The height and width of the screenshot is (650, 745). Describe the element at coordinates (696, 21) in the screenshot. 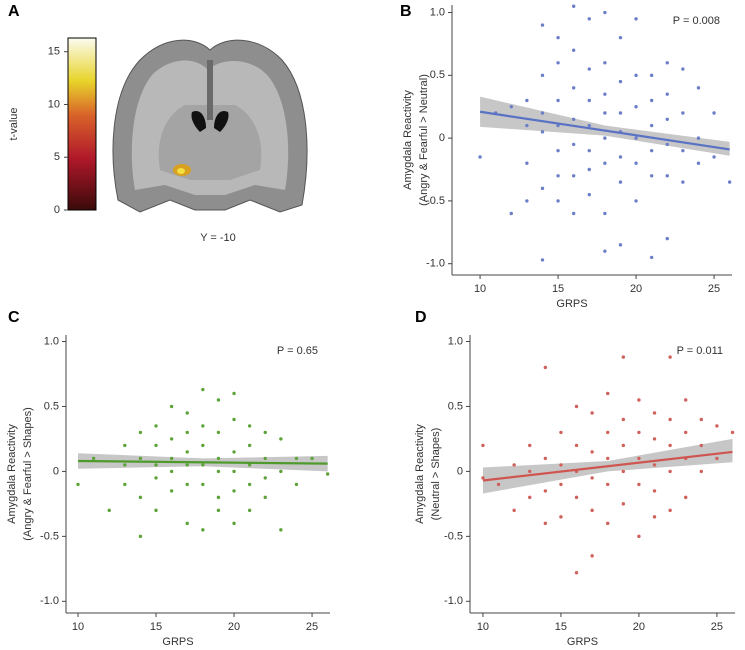

I see `p-value: P = 0.008` at that location.